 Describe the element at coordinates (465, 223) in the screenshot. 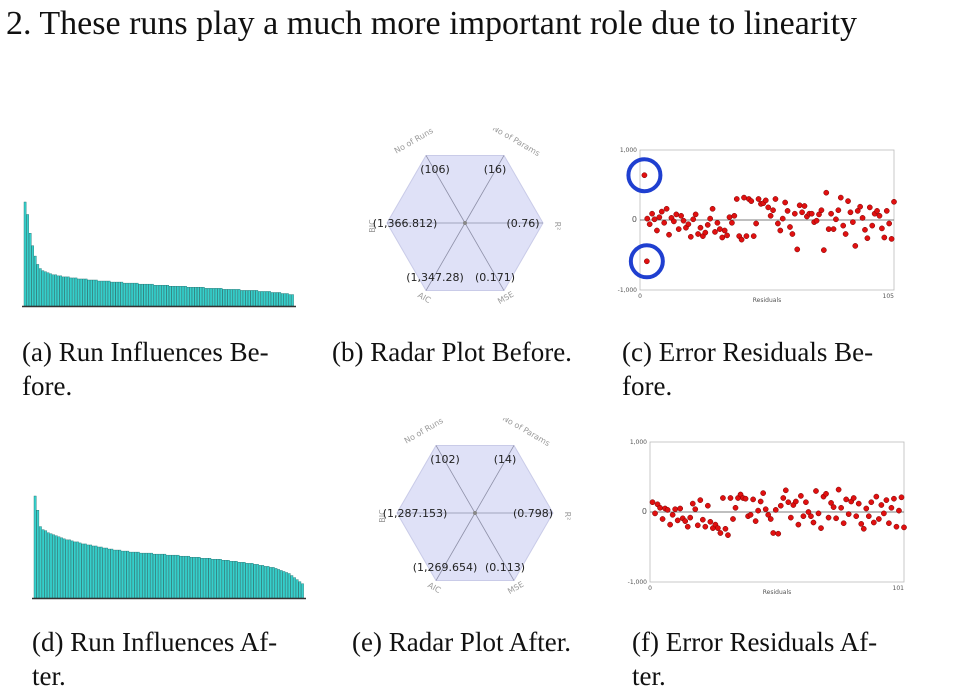

I see `radar-center` at that location.